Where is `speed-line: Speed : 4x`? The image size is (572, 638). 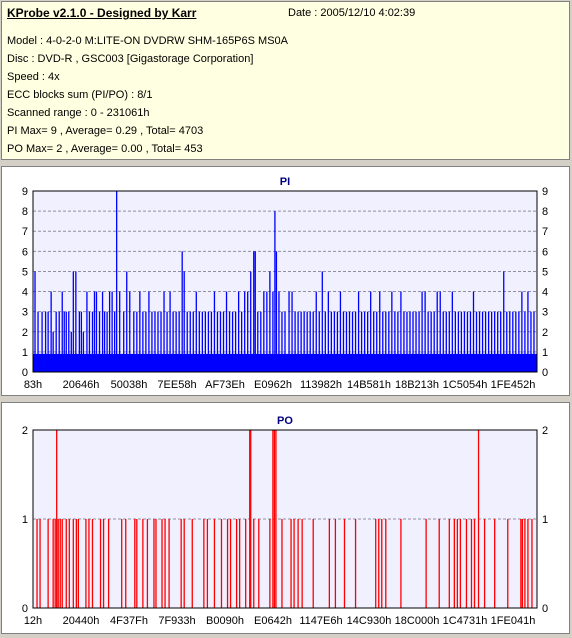
speed-line: Speed : 4x is located at coordinates (33, 77).